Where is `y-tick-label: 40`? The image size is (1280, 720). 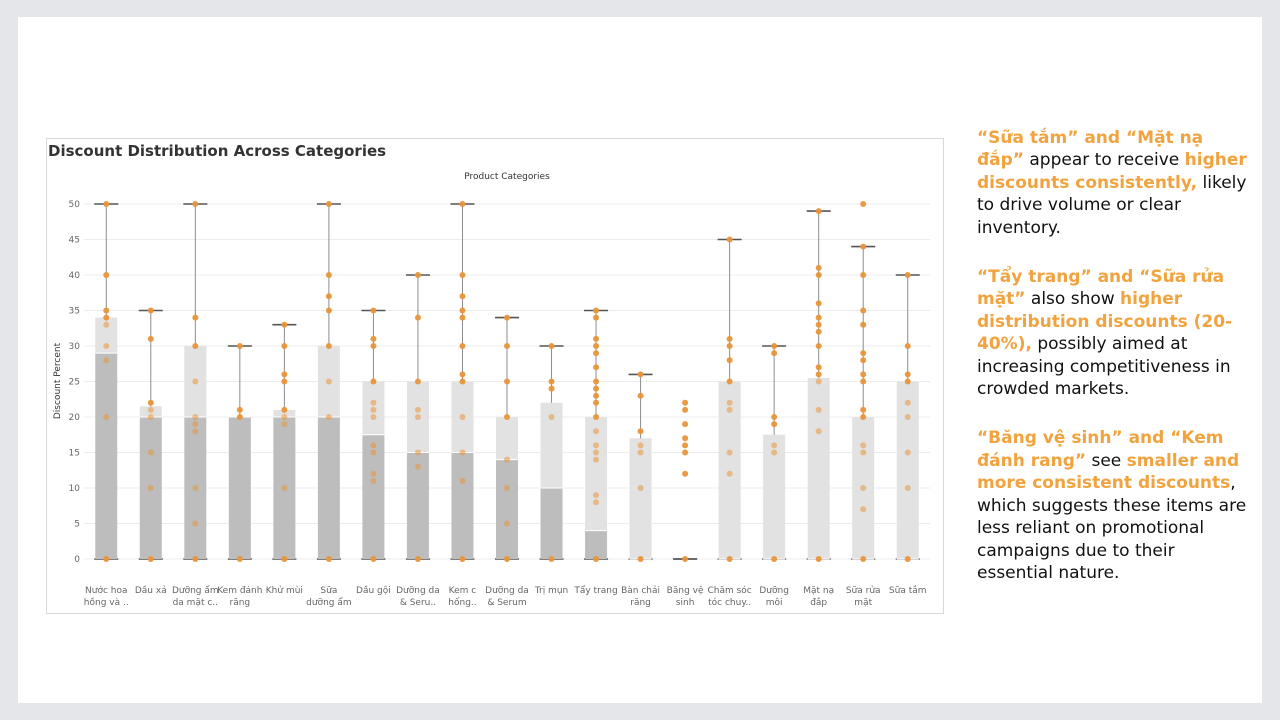 y-tick-label: 40 is located at coordinates (75, 276).